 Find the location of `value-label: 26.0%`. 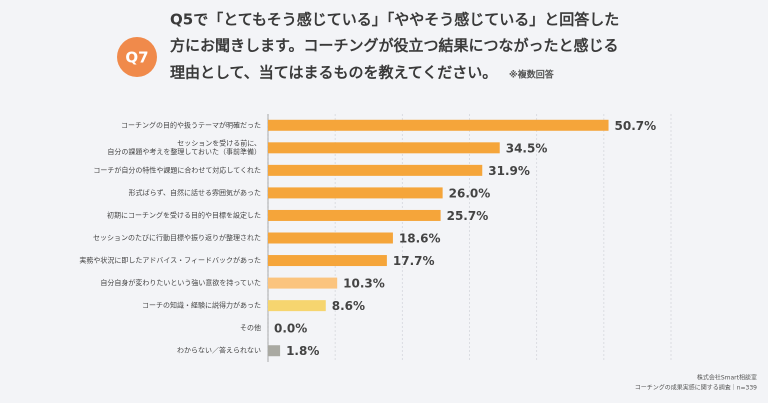

value-label: 26.0% is located at coordinates (470, 193).